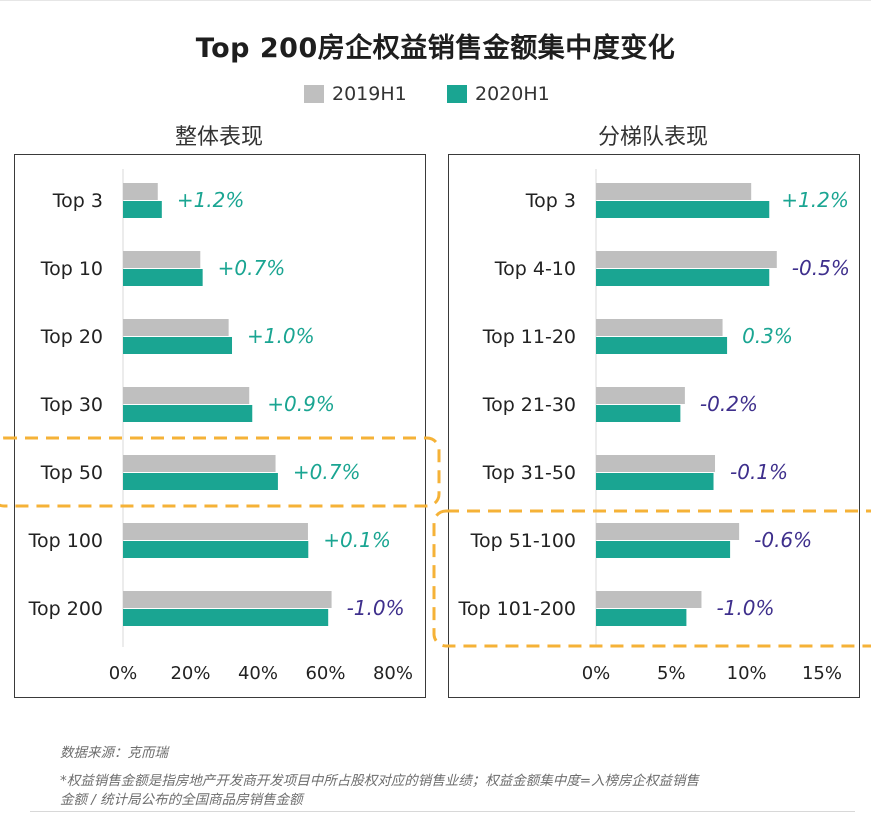  I want to click on data-label-top-101-200: -1.0%, so click(745, 608).